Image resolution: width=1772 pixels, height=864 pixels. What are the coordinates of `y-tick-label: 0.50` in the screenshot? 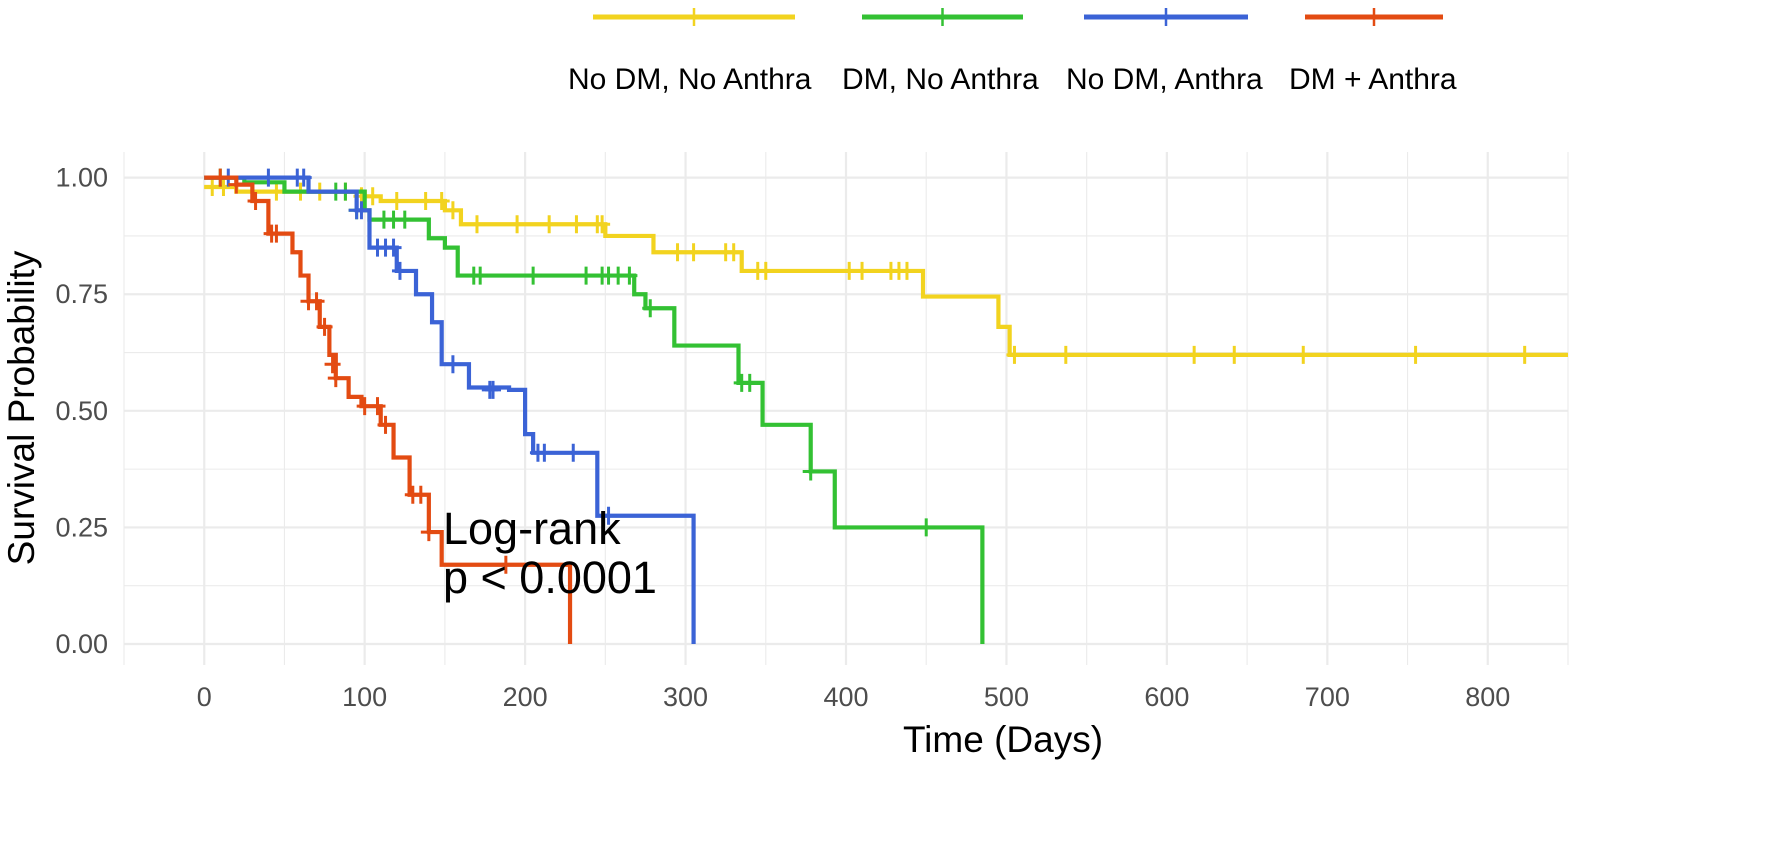 It's located at (81, 411).